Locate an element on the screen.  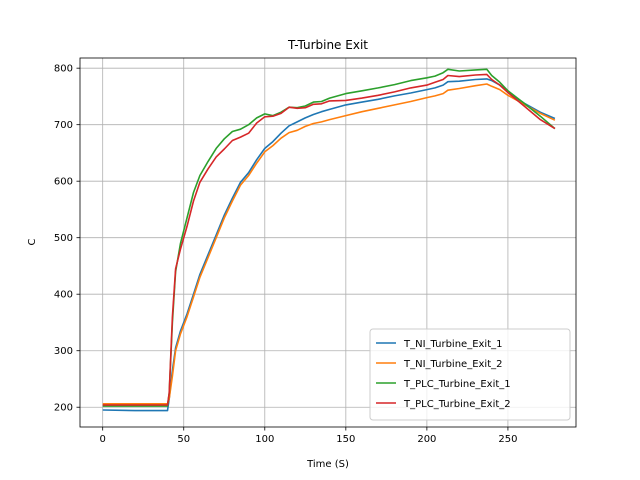
legend-label-4: T_PLC_Turbine_Exit_2 is located at coordinates (457, 404).